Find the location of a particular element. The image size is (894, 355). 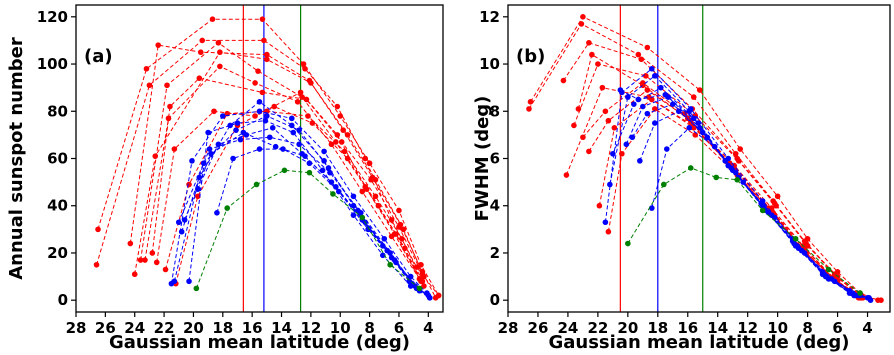

x-tick-label: 6 is located at coordinates (837, 328).